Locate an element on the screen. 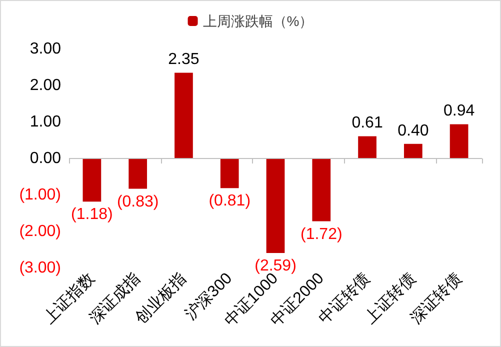 This screenshot has height=347, width=501. data-label: (1.18) is located at coordinates (92, 215).